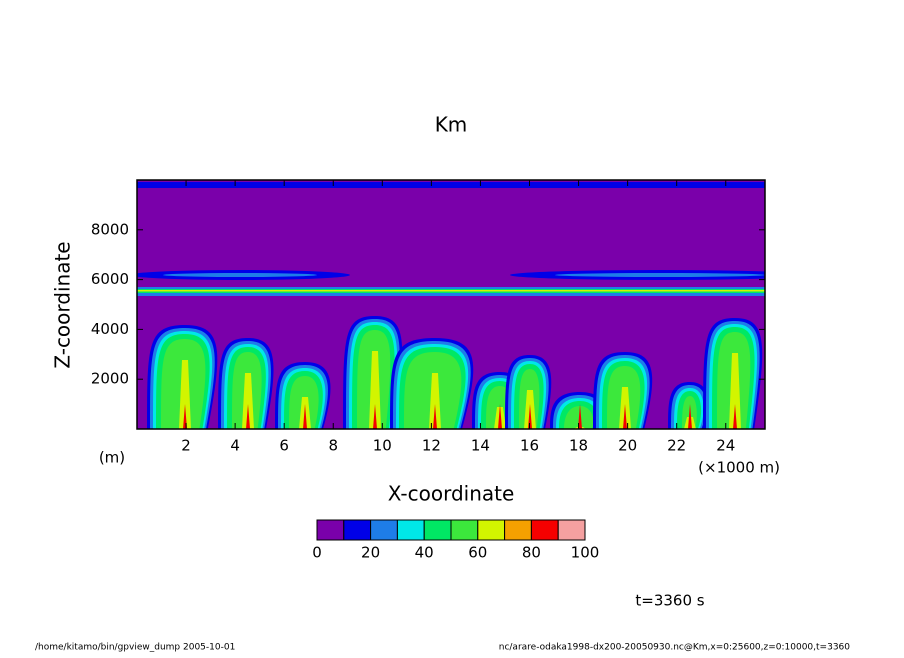 The height and width of the screenshot is (658, 904). I want to click on y-tick-label: 2000, so click(110, 379).